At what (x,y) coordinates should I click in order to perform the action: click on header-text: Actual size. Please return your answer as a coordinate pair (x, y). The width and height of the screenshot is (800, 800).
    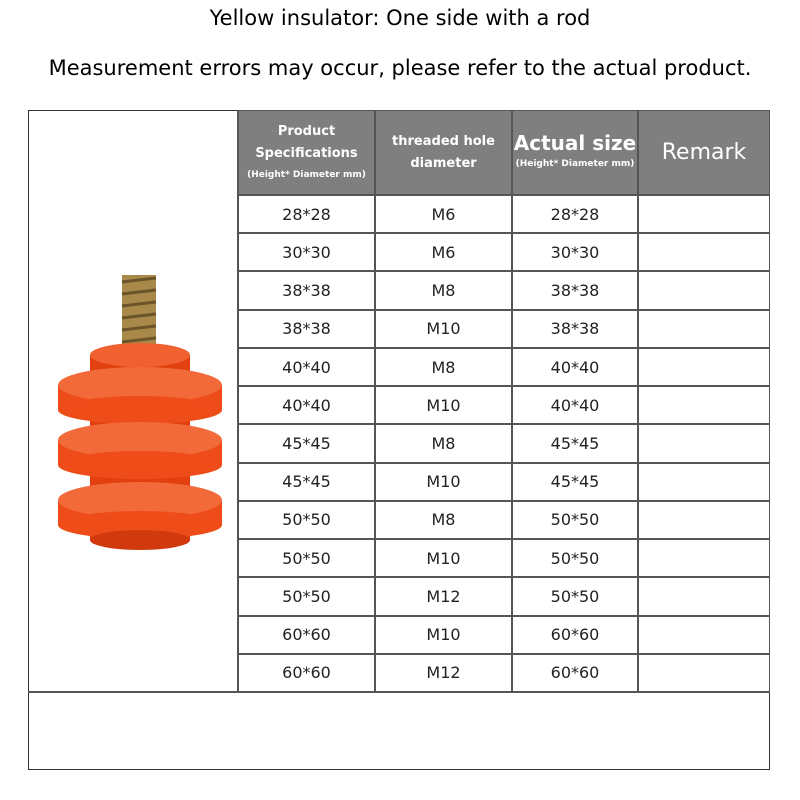
    Looking at the image, I should click on (575, 142).